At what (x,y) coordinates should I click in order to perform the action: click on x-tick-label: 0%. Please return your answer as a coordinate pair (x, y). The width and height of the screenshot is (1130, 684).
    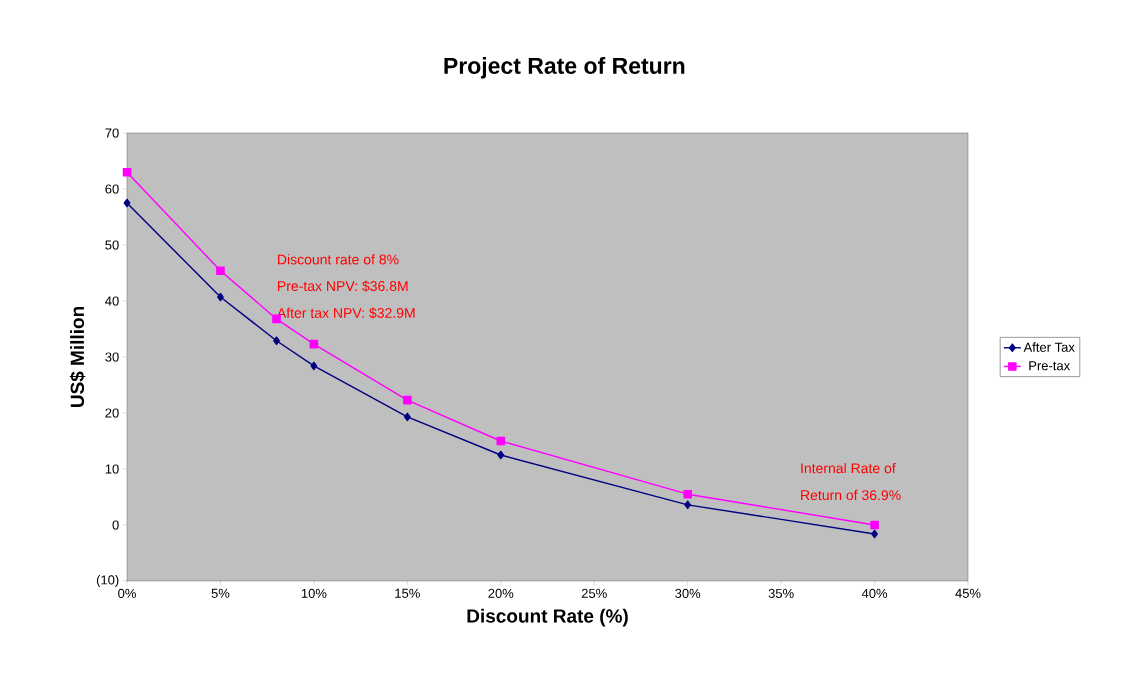
    Looking at the image, I should click on (127, 593).